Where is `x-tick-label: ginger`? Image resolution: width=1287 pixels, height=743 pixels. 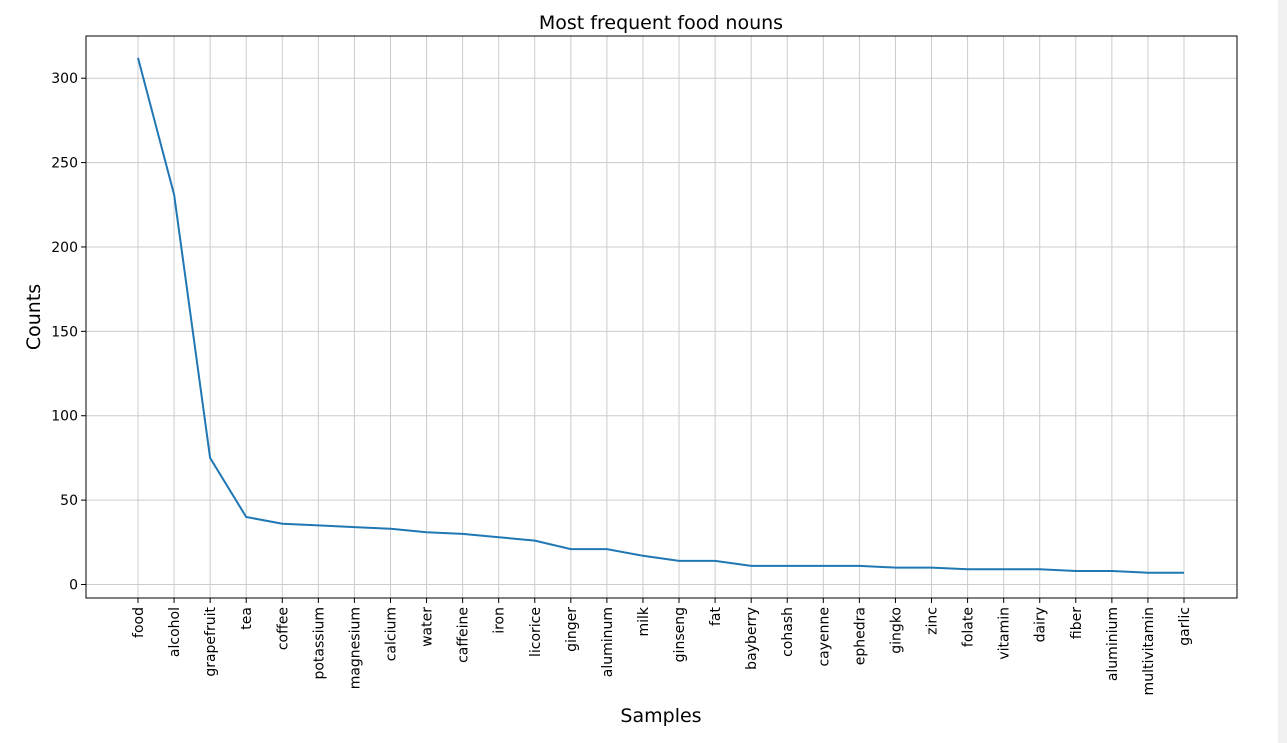
x-tick-label: ginger is located at coordinates (572, 629).